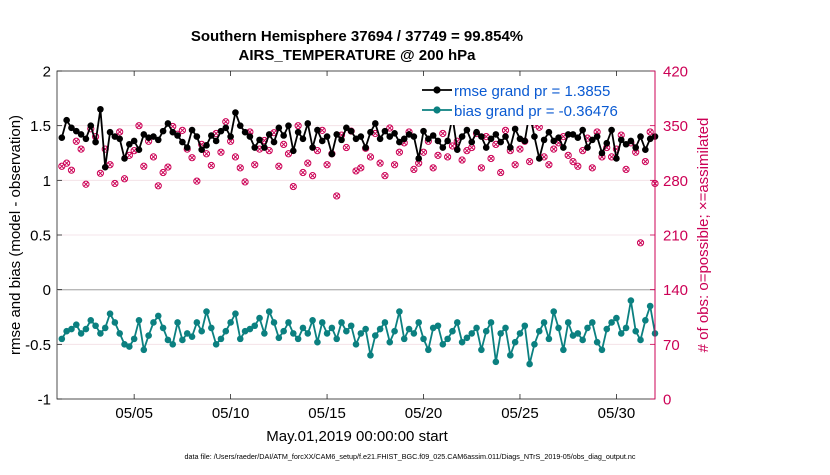 The height and width of the screenshot is (475, 830). I want to click on left-tick-label: 0, so click(47, 290).